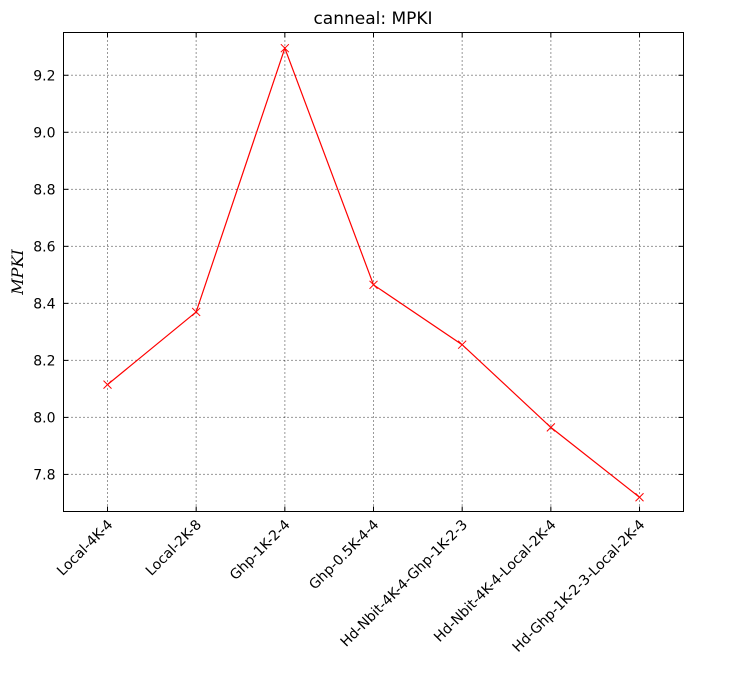  I want to click on y-axis-label: MPKI, so click(17, 272).